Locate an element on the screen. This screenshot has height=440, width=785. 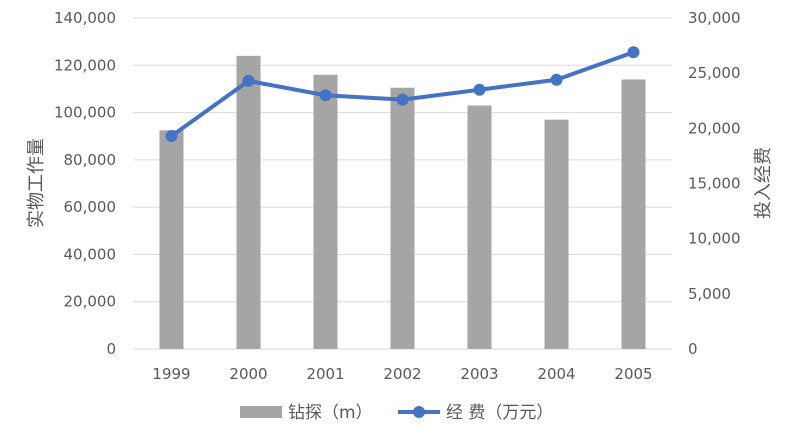
right-axis-title: 投入经费 is located at coordinates (763, 183).